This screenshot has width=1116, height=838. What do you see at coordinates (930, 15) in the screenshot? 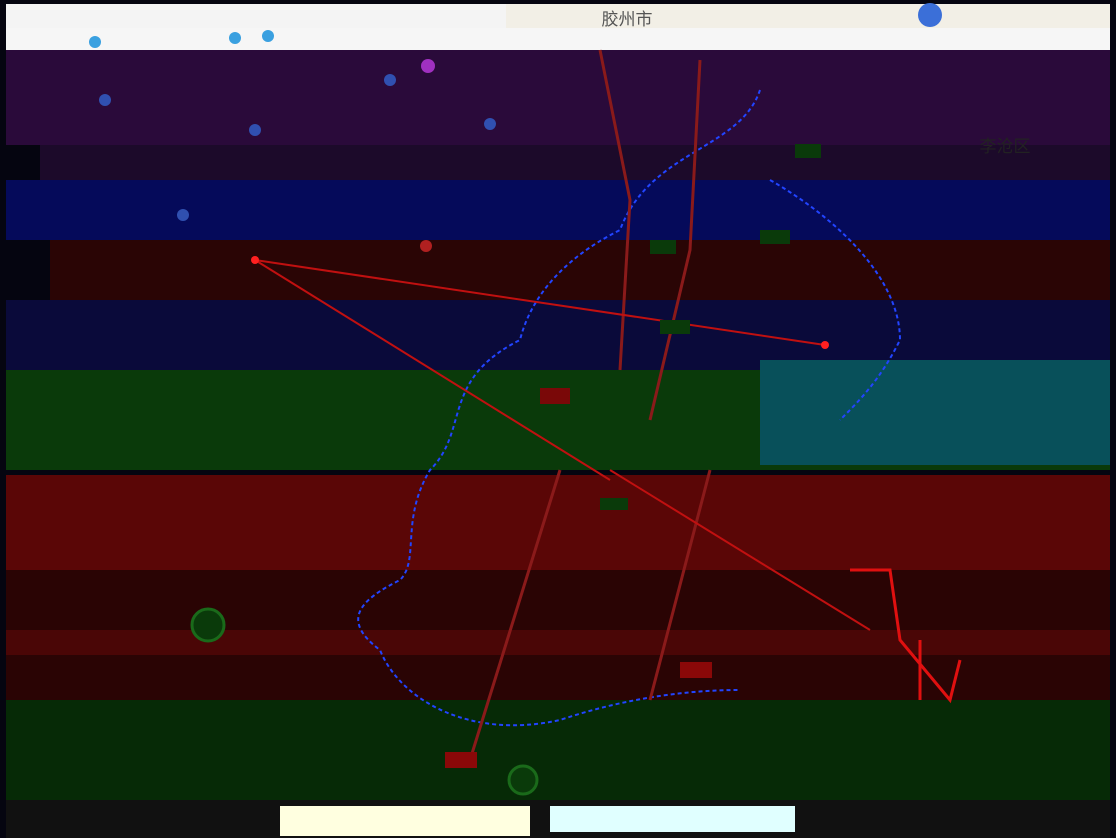
I see `airport-icon` at bounding box center [930, 15].